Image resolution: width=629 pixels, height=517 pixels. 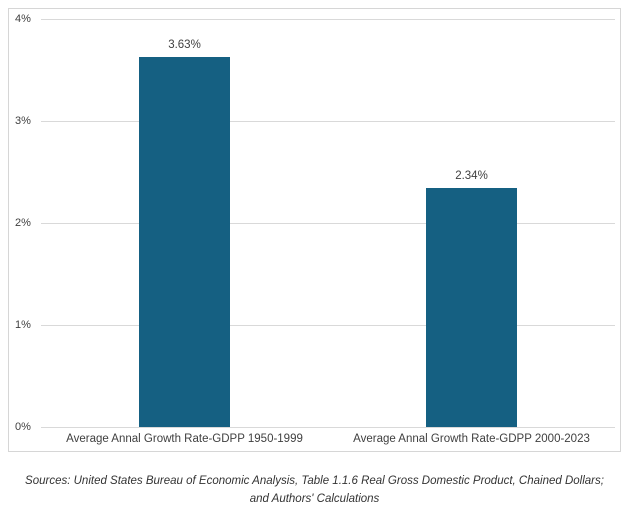 I want to click on y-axis-tick-label: 0%, so click(x=23, y=427).